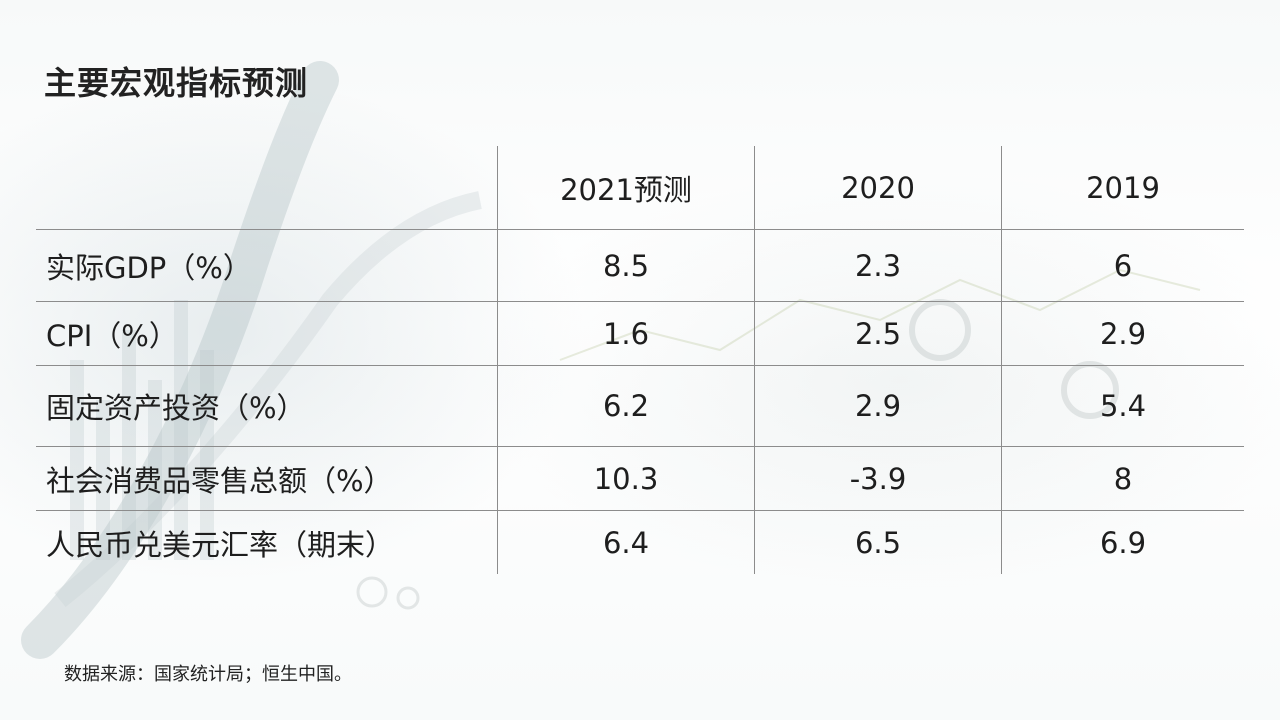  I want to click on column-header-2020: 2020, so click(877, 188).